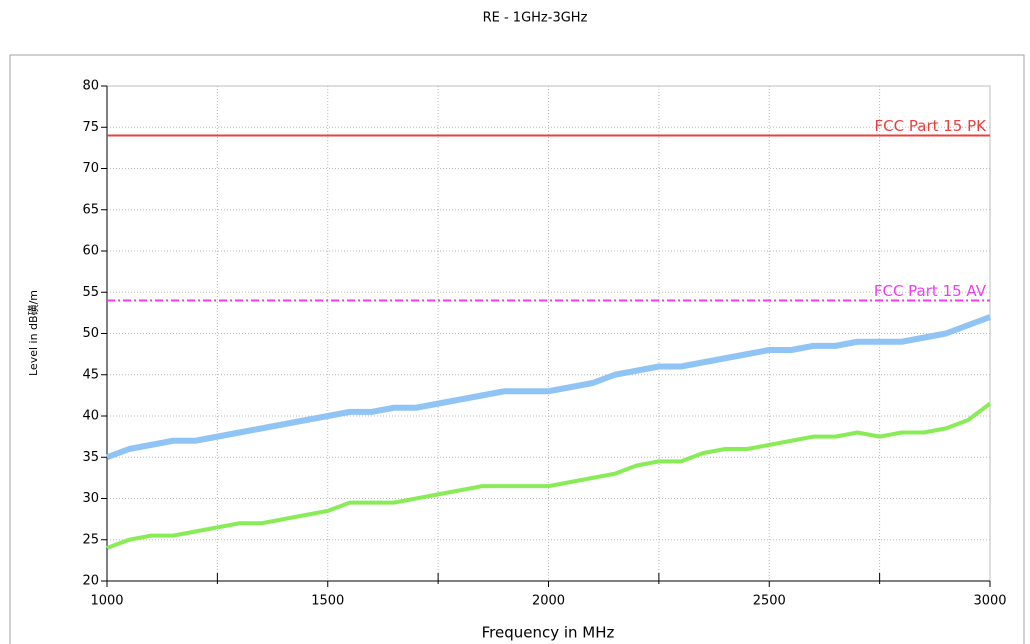  What do you see at coordinates (535, 18) in the screenshot?
I see `chart-title: RE - 1GHz-3GHz` at bounding box center [535, 18].